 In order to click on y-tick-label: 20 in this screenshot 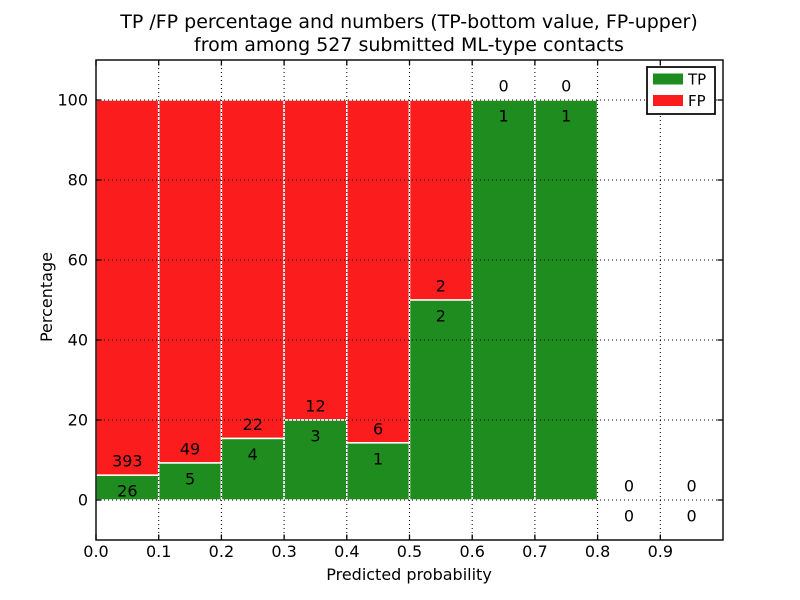, I will do `click(78, 420)`.